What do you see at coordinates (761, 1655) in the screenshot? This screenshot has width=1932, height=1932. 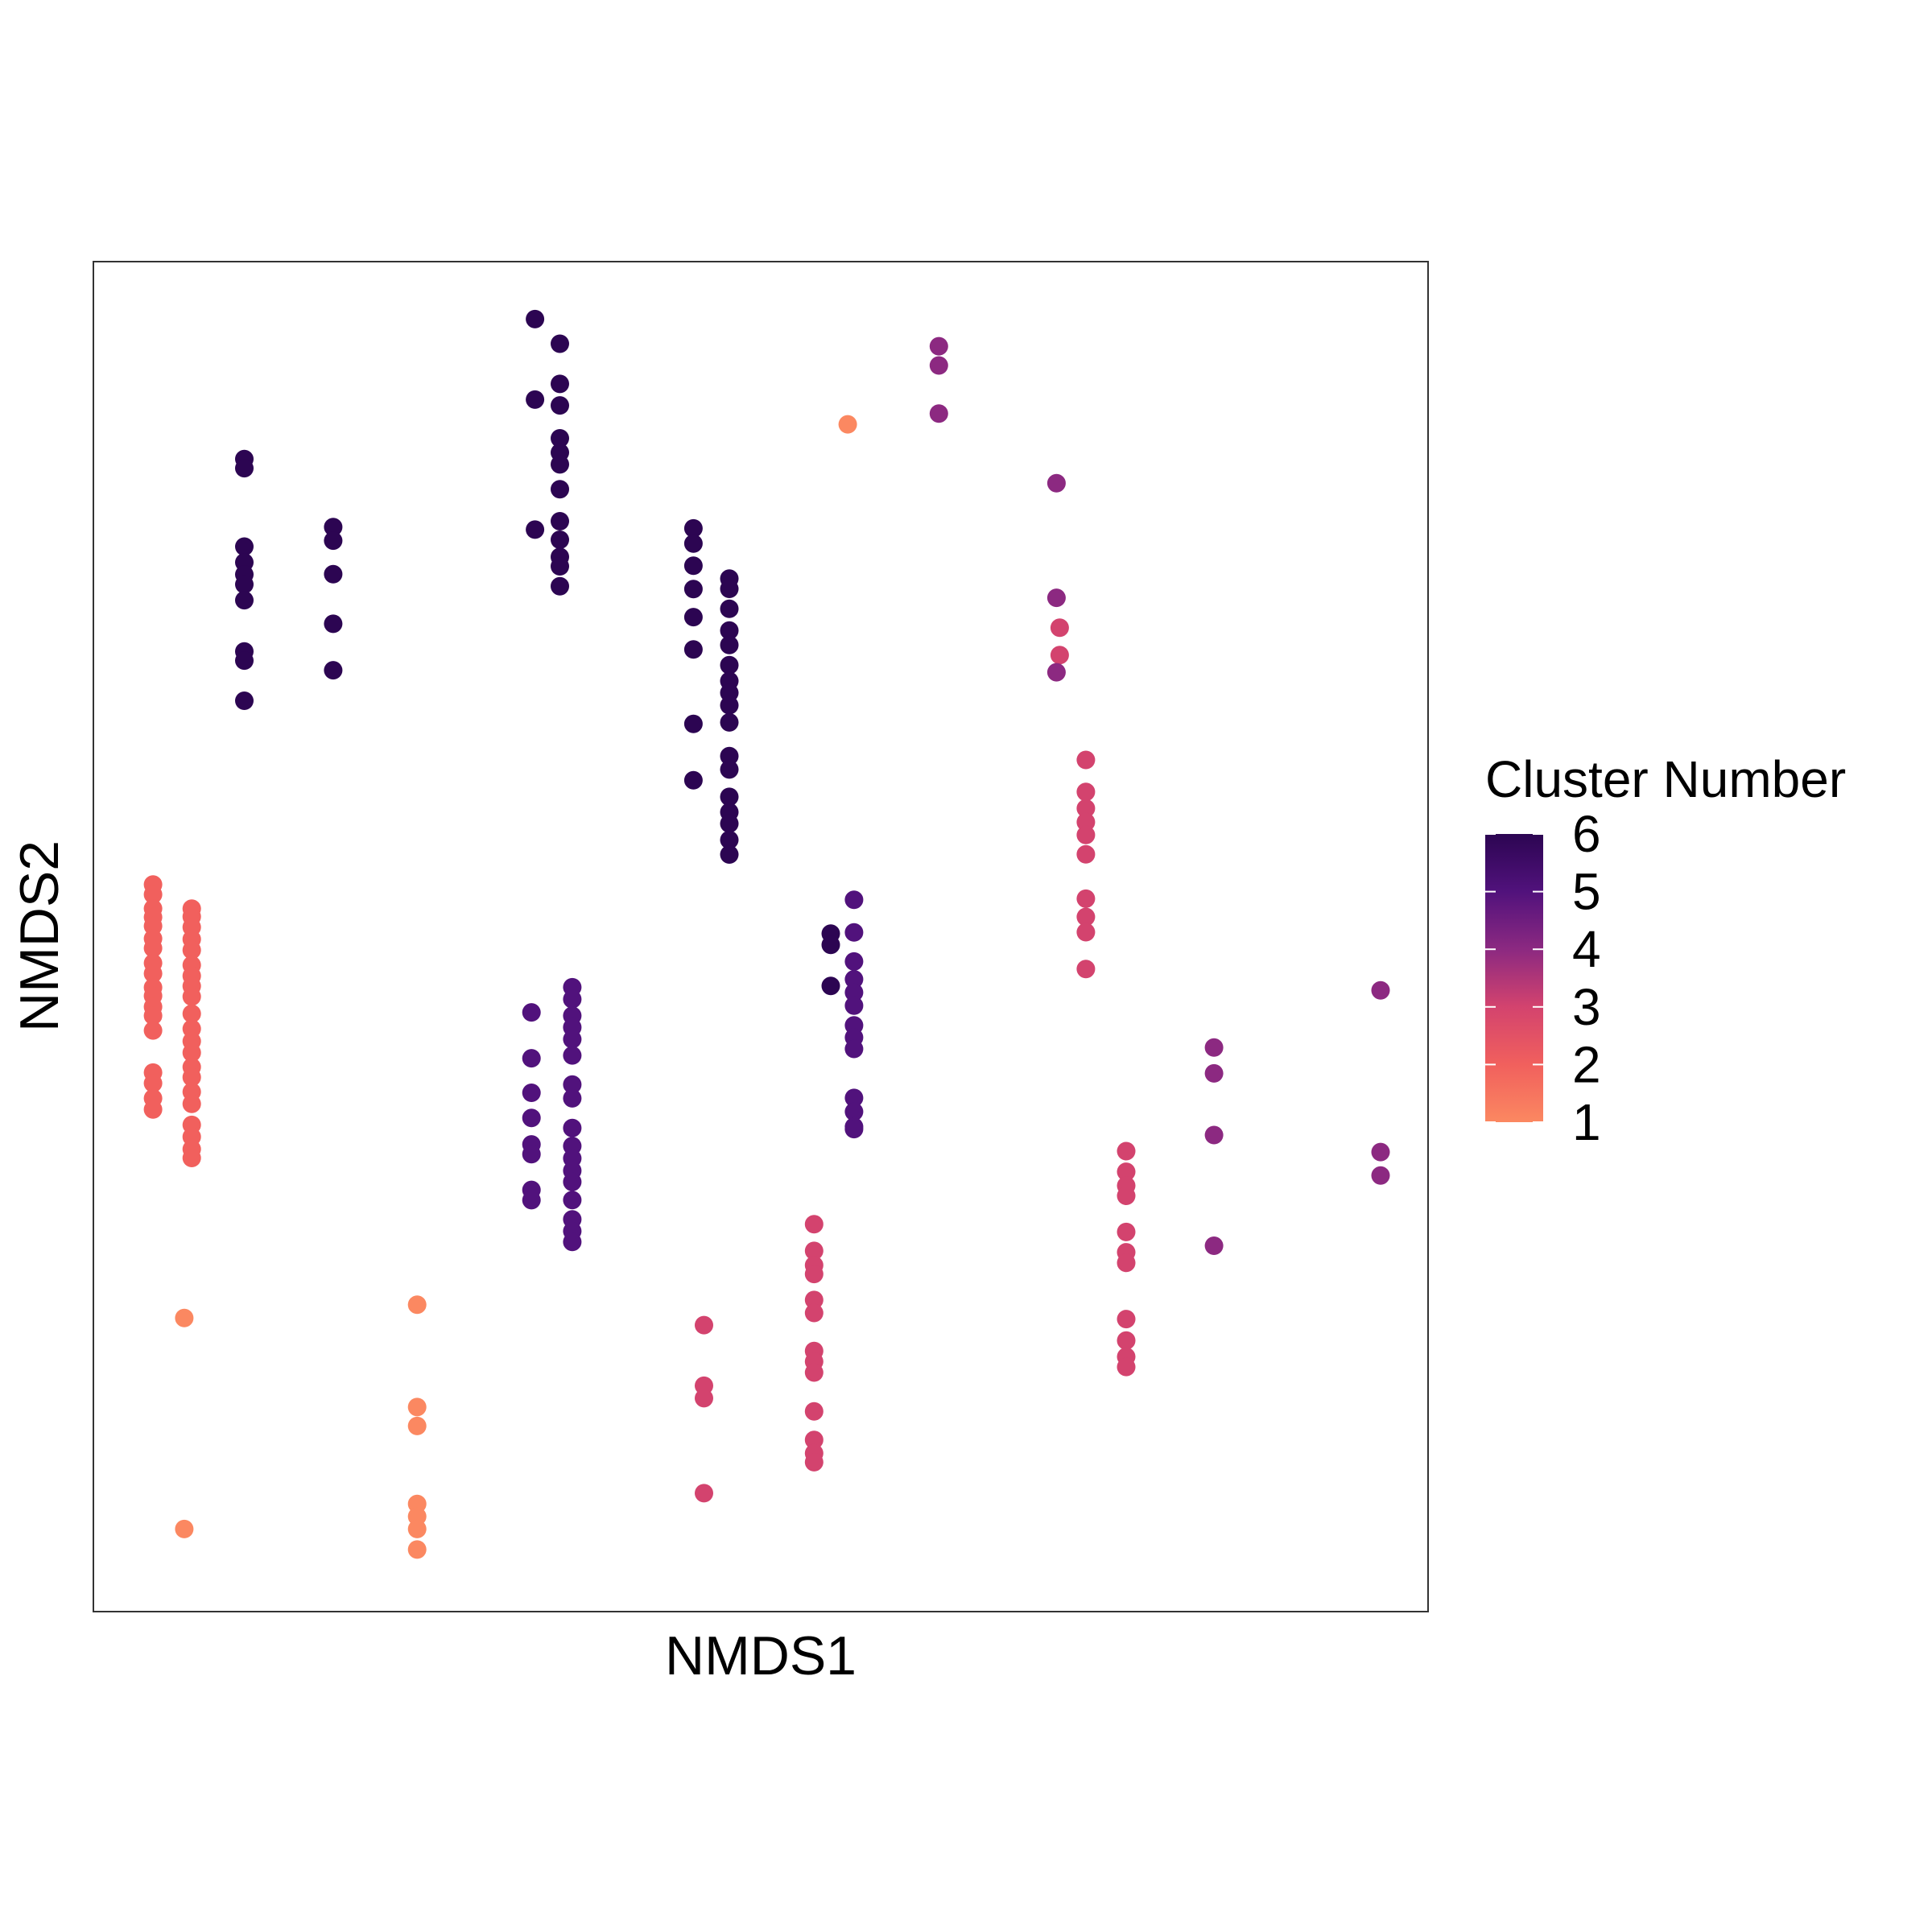 I see `x-axis-label: NMDS1` at bounding box center [761, 1655].